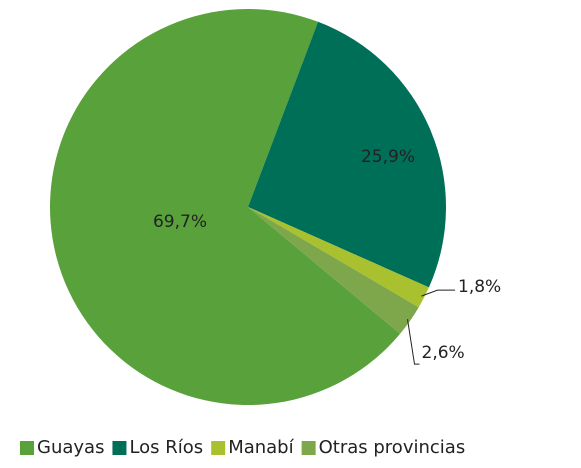 This screenshot has width=581, height=468. Describe the element at coordinates (392, 447) in the screenshot. I see `legend-label: Otras provincias` at that location.